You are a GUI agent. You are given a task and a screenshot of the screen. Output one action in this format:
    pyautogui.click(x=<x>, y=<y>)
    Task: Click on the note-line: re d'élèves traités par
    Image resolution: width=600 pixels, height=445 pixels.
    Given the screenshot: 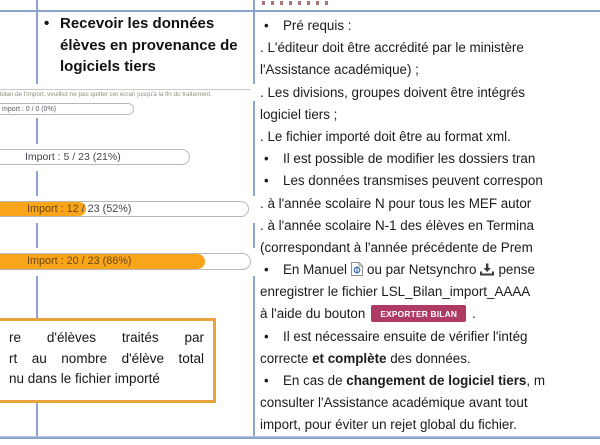 What is the action you would take?
    pyautogui.click(x=106, y=337)
    